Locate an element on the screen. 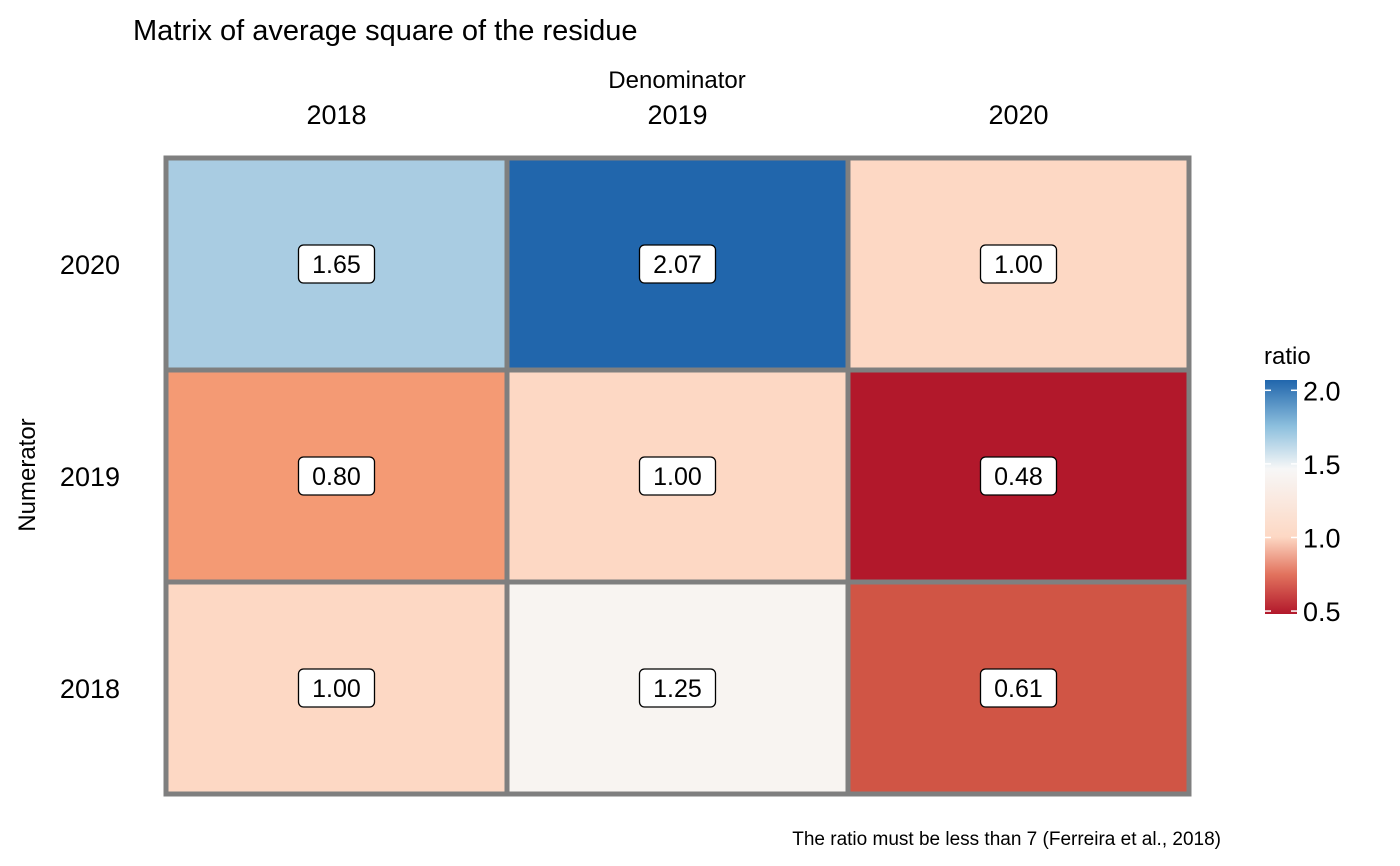  y-tick-label: 2019 is located at coordinates (90, 477).